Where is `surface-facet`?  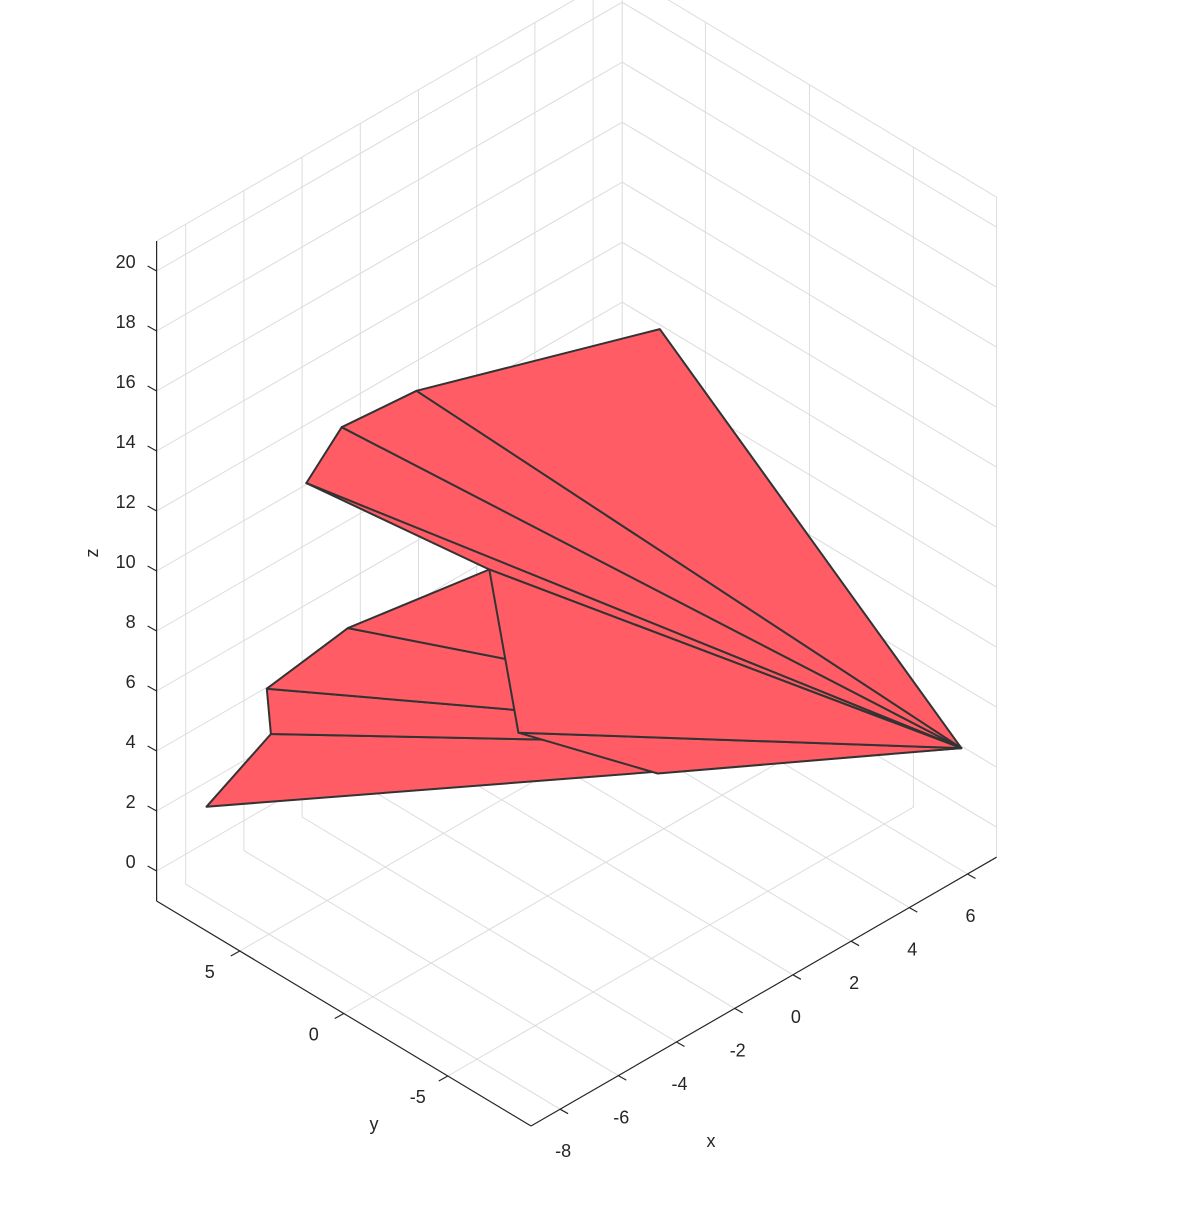 surface-facet is located at coordinates (725, 659).